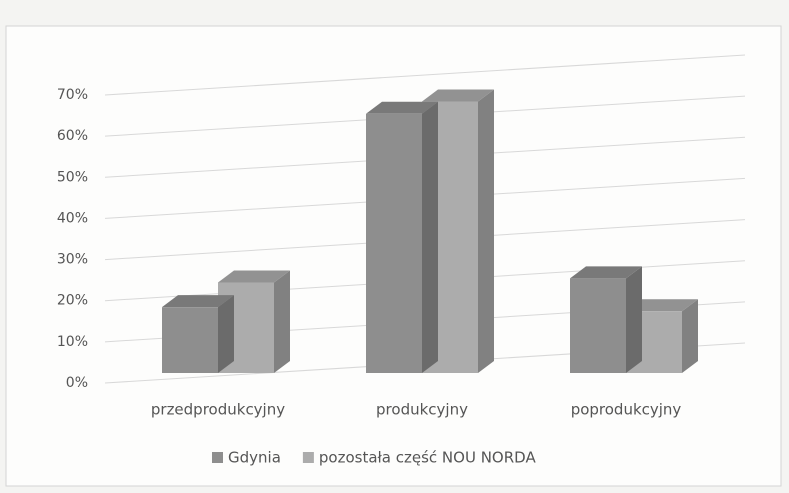 This screenshot has height=493, width=789. I want to click on x-tick-label: poprodukcyjny, so click(626, 410).